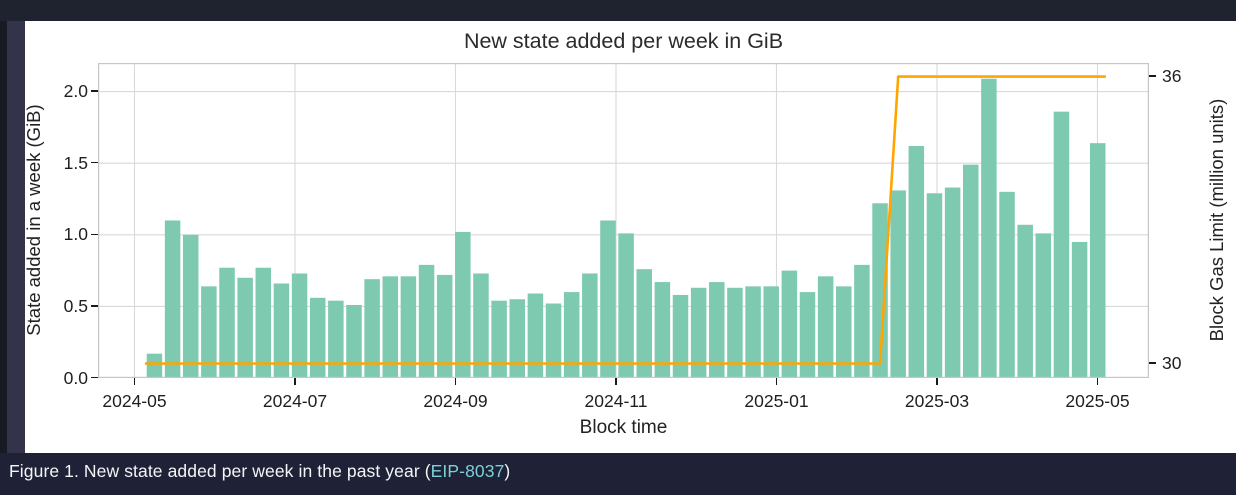 This screenshot has width=1236, height=495. Describe the element at coordinates (16, 237) in the screenshot. I see `page-left-strip` at that location.